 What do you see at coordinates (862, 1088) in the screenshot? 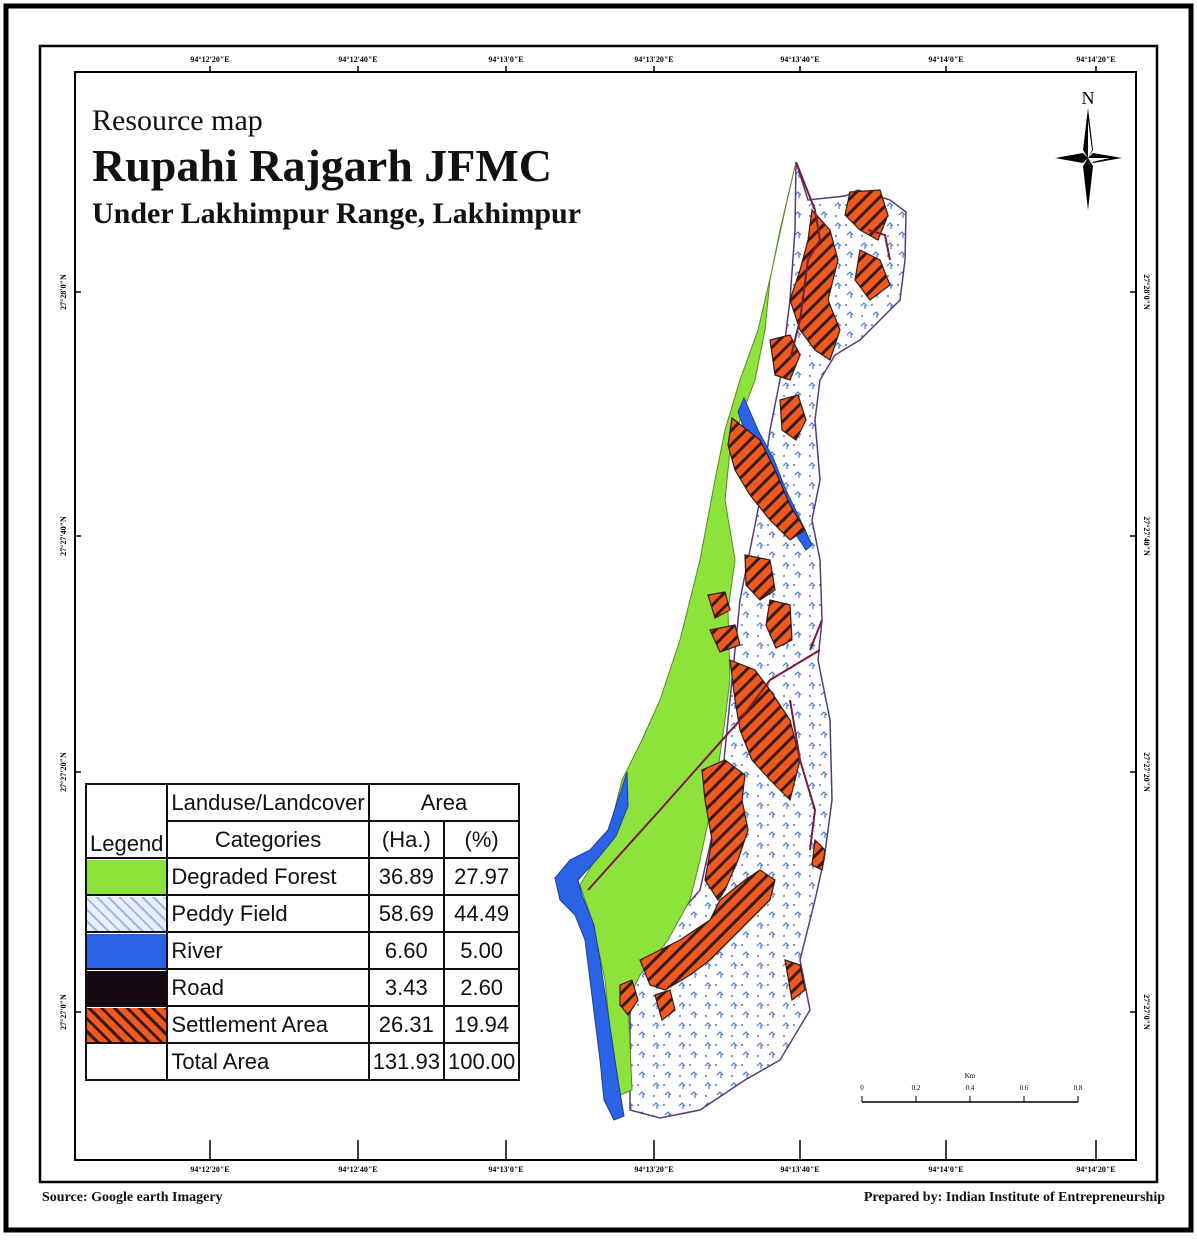
I see `scale-tick-label: 0` at bounding box center [862, 1088].